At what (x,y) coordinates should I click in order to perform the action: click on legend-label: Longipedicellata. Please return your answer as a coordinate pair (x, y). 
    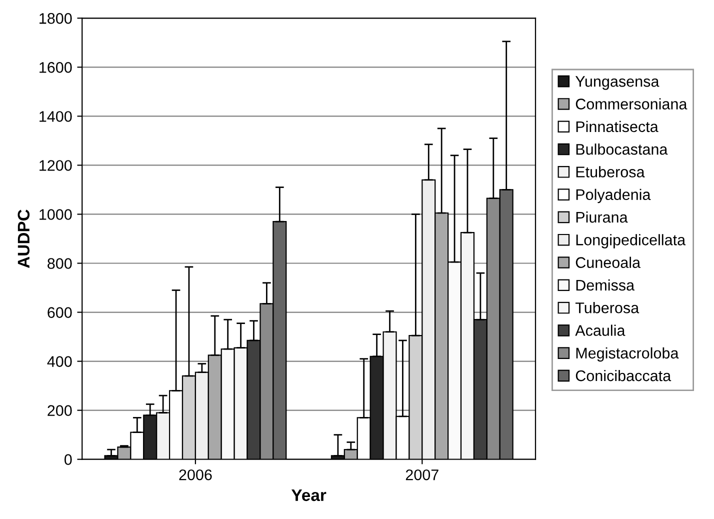
    Looking at the image, I should click on (631, 241).